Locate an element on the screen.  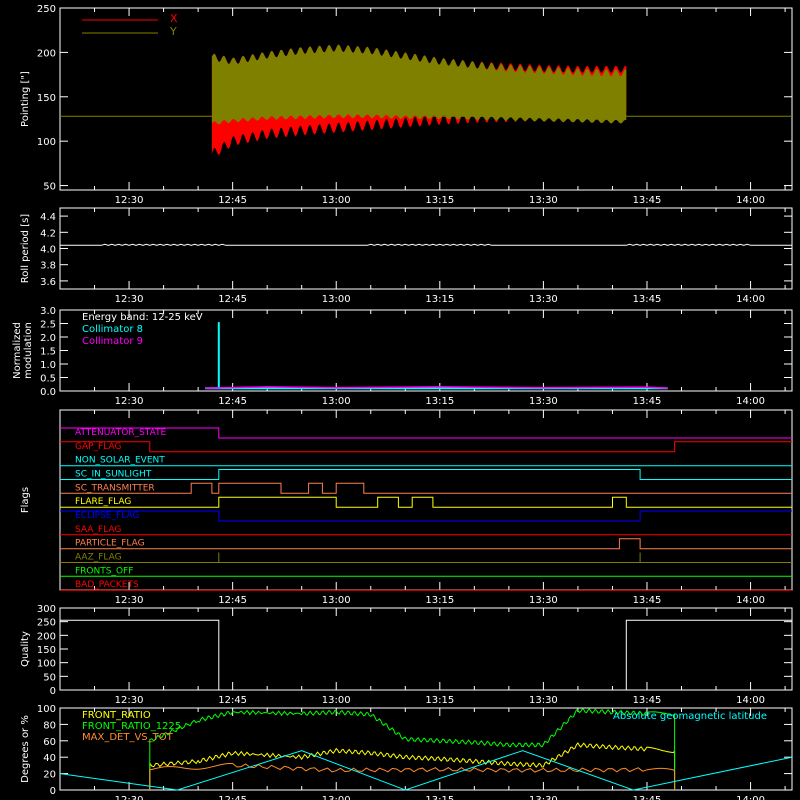
flag-line-flare_flag is located at coordinates (426, 502).